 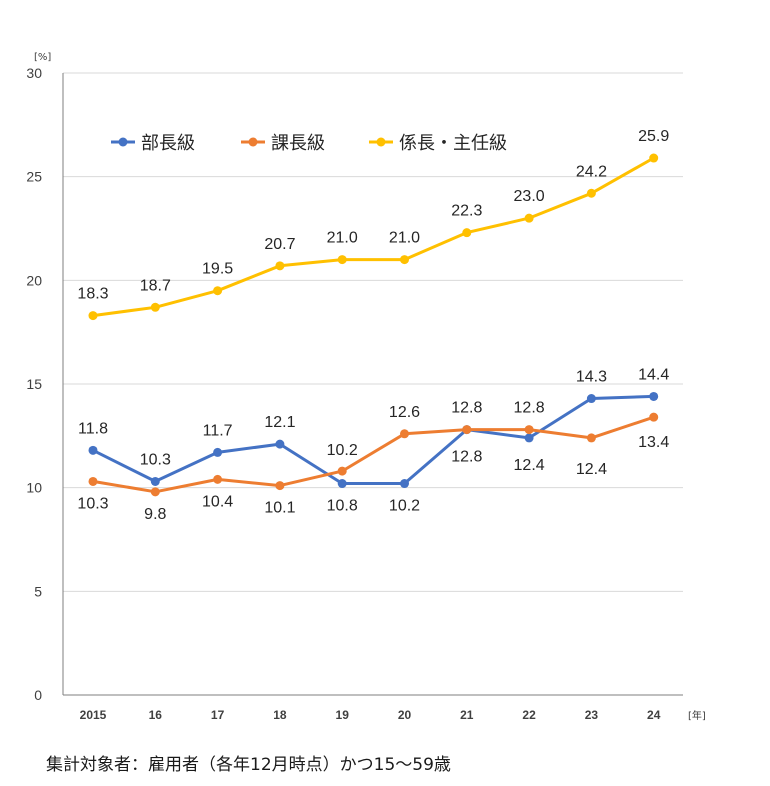 What do you see at coordinates (405, 715) in the screenshot?
I see `x-tick-label: 20` at bounding box center [405, 715].